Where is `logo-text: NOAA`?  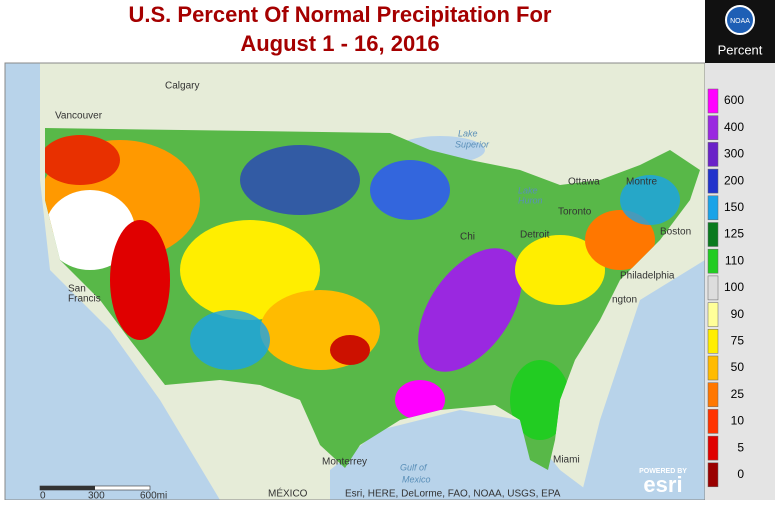 logo-text: NOAA is located at coordinates (740, 21).